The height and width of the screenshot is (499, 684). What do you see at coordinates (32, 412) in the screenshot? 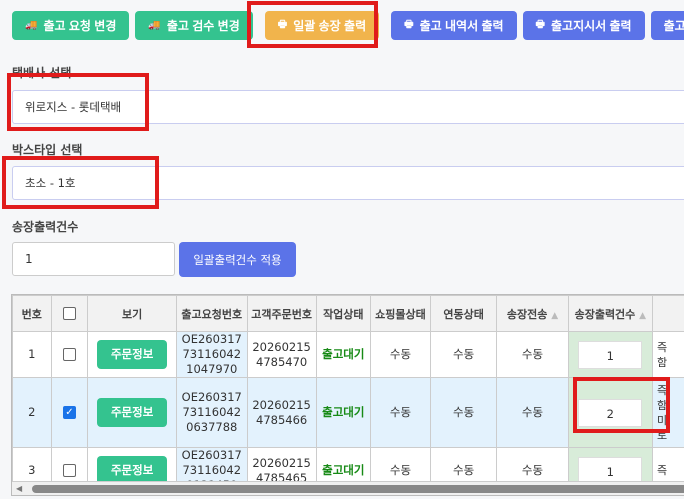
I see `row-number: 2` at bounding box center [32, 412].